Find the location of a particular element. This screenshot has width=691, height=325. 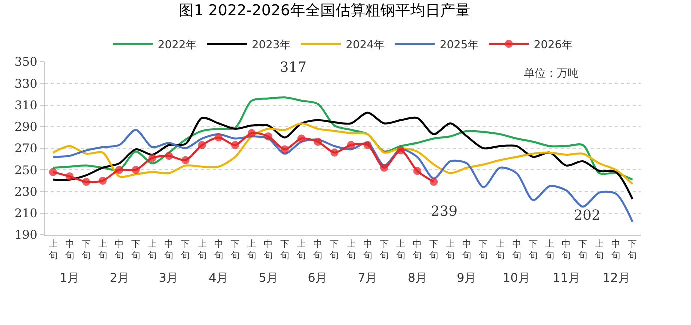

y-tick-label: 290 is located at coordinates (26, 127).